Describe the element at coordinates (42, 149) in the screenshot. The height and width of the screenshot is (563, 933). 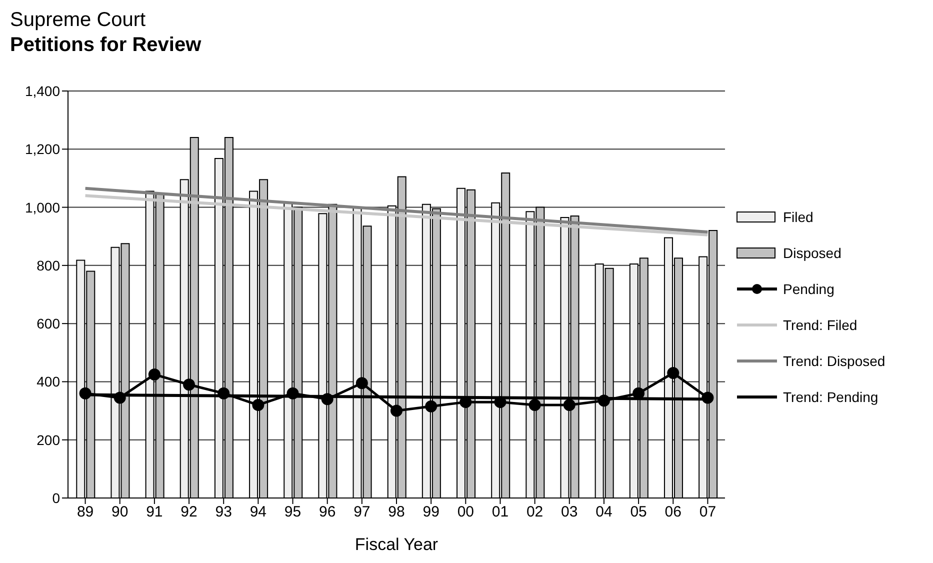
I see `y-tick-label: 1,200` at that location.